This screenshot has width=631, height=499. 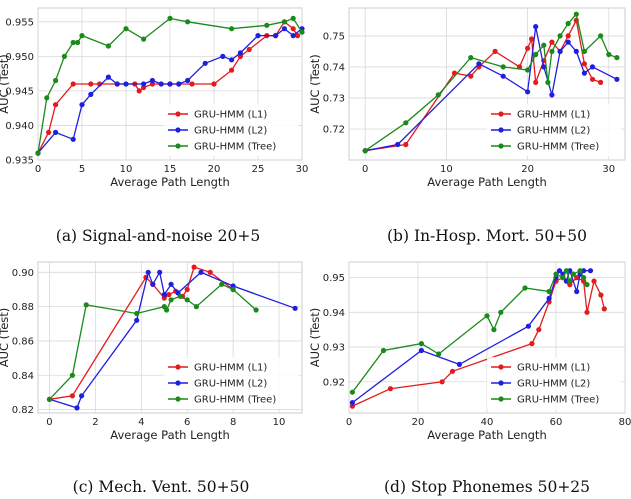 What do you see at coordinates (23, 341) in the screenshot?
I see `y-tick-label: 0.86` at bounding box center [23, 341].